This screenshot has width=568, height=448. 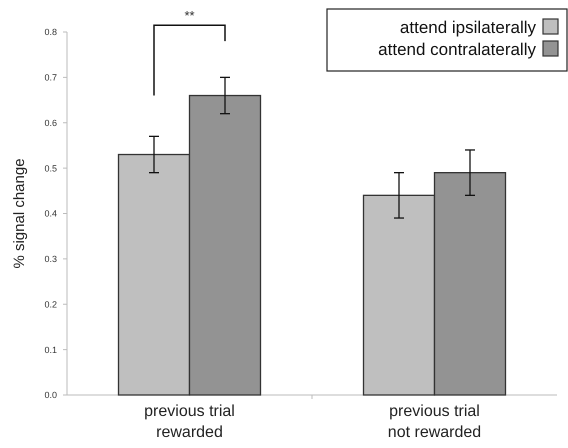 What do you see at coordinates (435, 422) in the screenshot?
I see `x-tick-label: previous trial not rewarded` at bounding box center [435, 422].